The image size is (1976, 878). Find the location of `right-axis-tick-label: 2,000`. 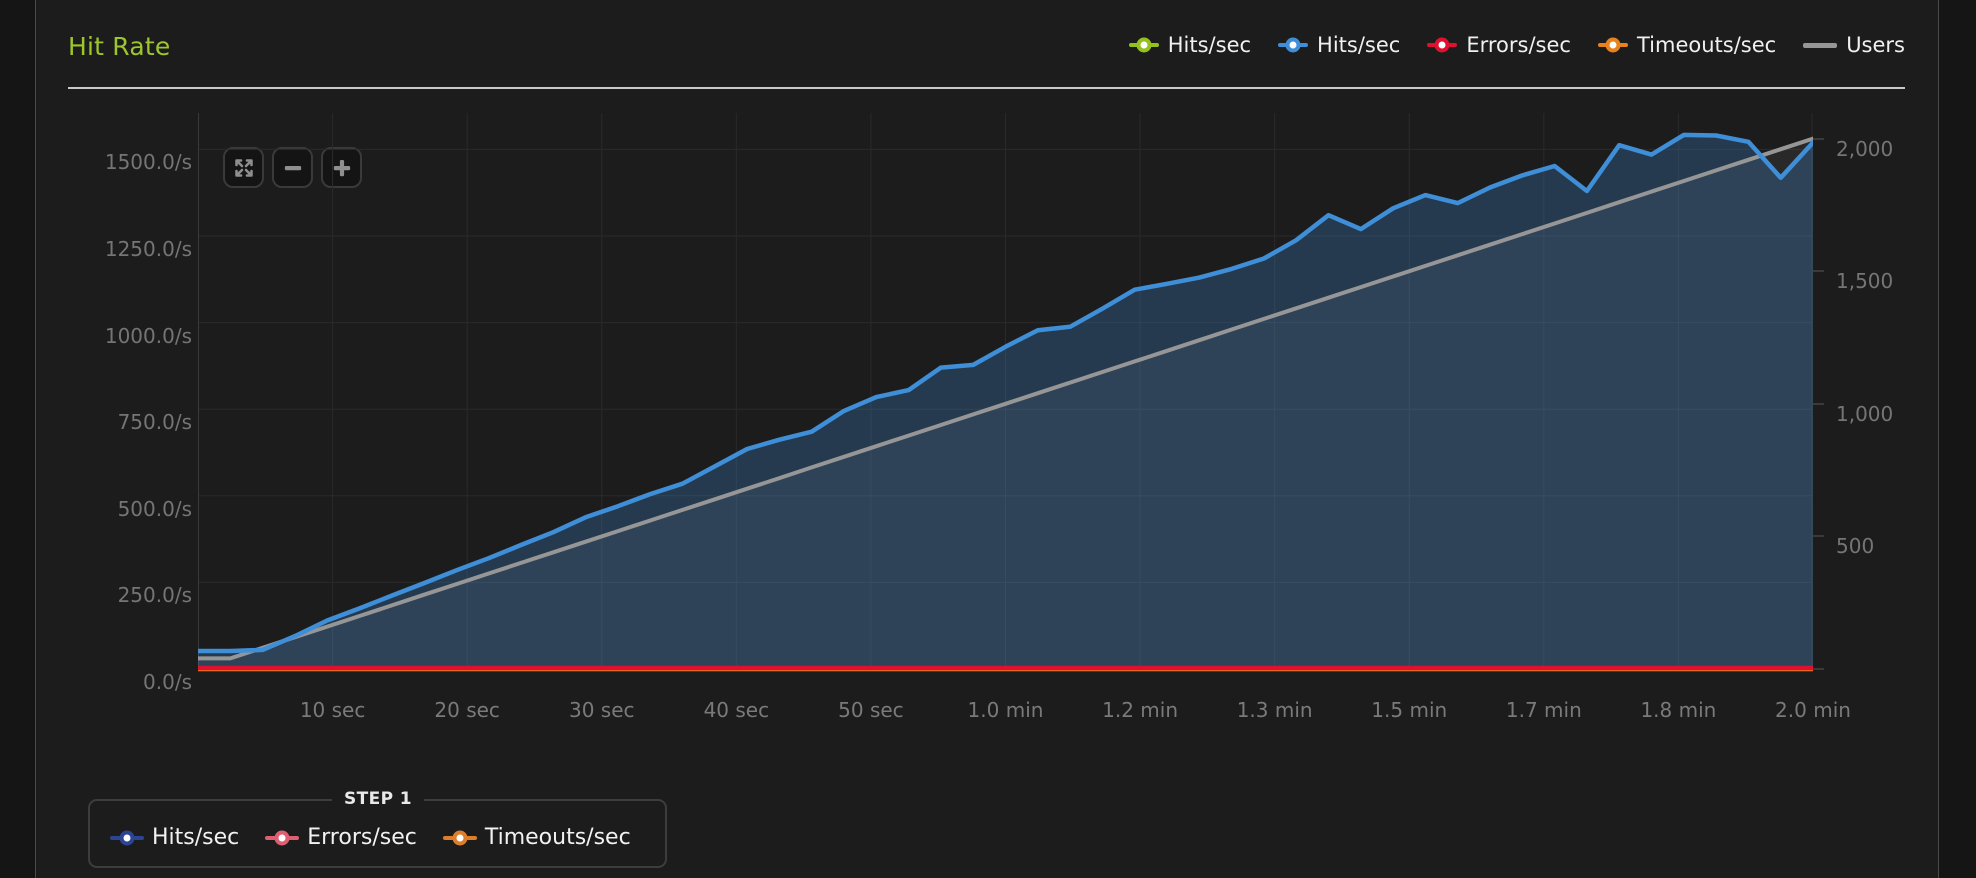

right-axis-tick-label: 2,000 is located at coordinates (1865, 148).